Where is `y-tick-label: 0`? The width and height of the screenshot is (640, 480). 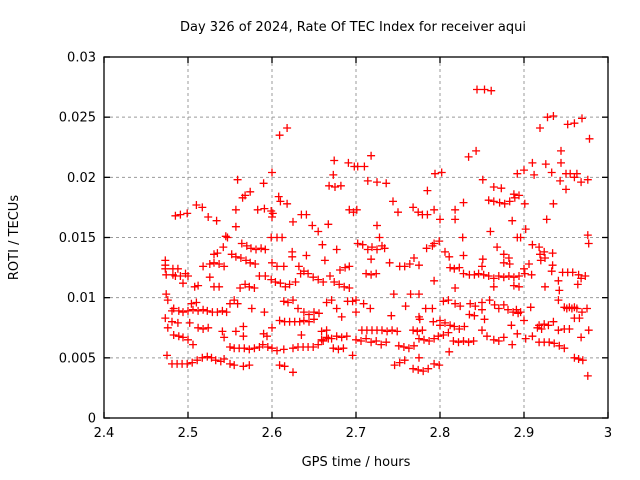 y-tick-label: 0 is located at coordinates (92, 419).